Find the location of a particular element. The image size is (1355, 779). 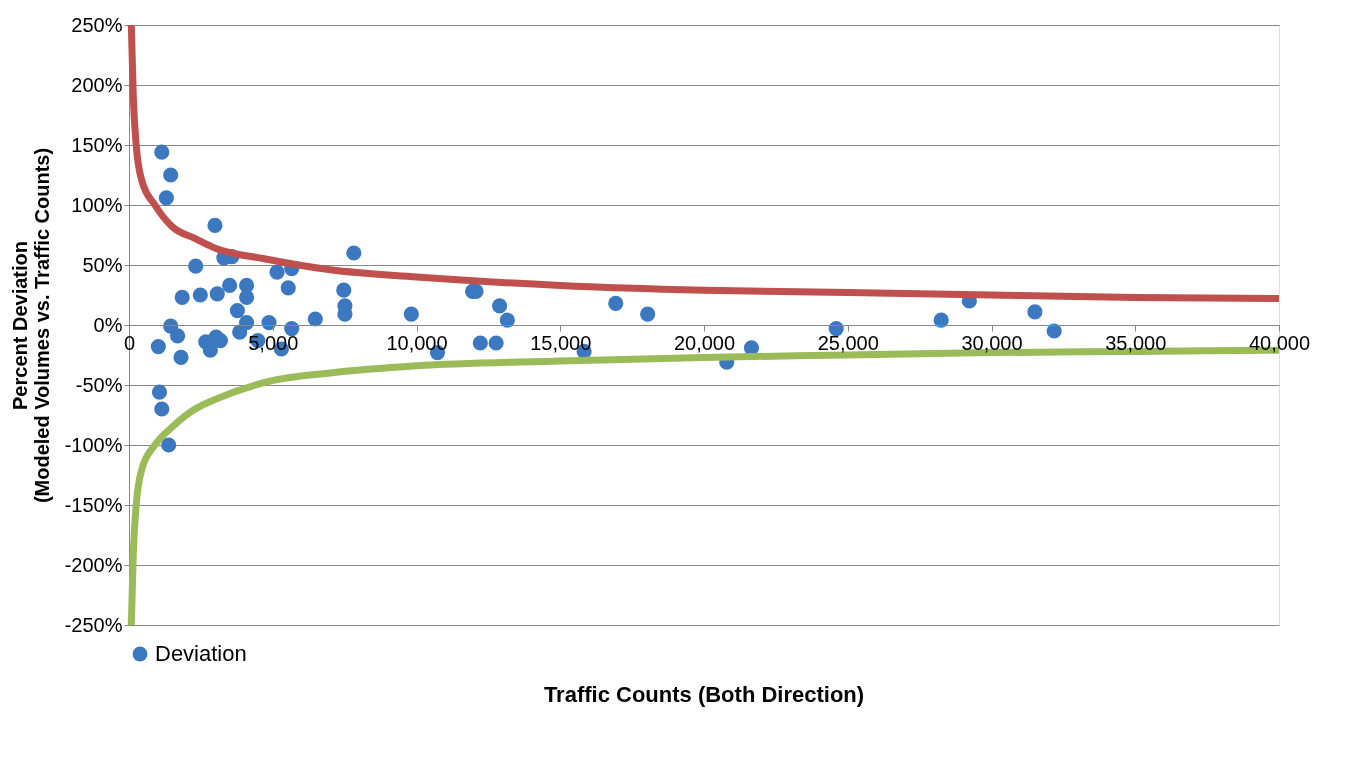

y-tick-label: -200% is located at coordinates (93, 564).